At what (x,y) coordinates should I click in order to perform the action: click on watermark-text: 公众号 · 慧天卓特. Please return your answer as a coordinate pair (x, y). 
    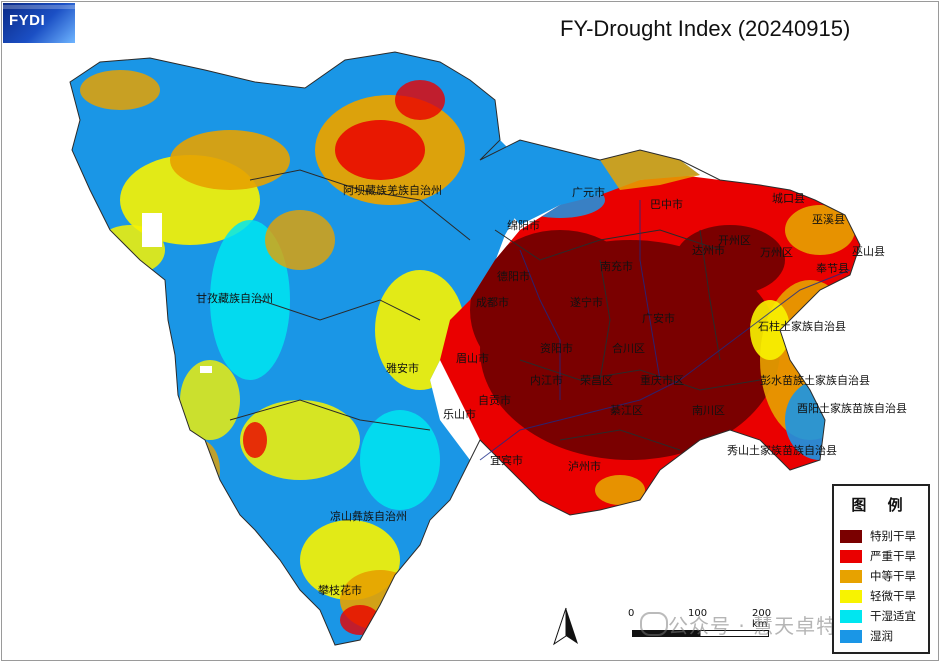
    Looking at the image, I should click on (753, 626).